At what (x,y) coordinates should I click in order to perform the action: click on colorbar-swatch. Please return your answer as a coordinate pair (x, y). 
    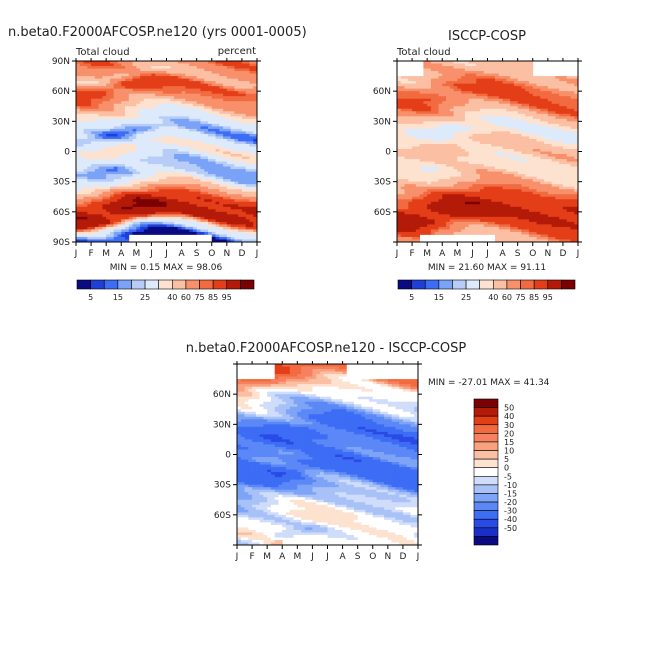
    Looking at the image, I should click on (124, 284).